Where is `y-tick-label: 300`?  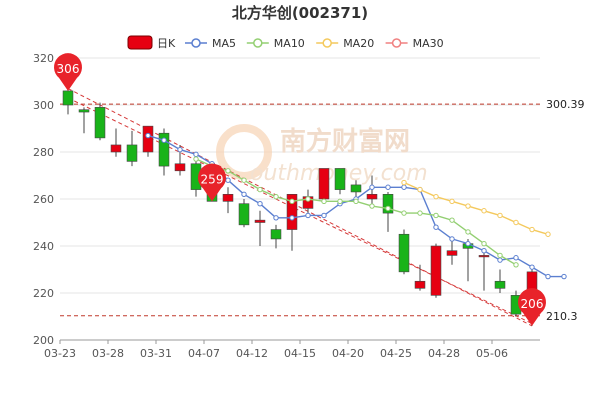
y-tick-label: 300 is located at coordinates (43, 105).